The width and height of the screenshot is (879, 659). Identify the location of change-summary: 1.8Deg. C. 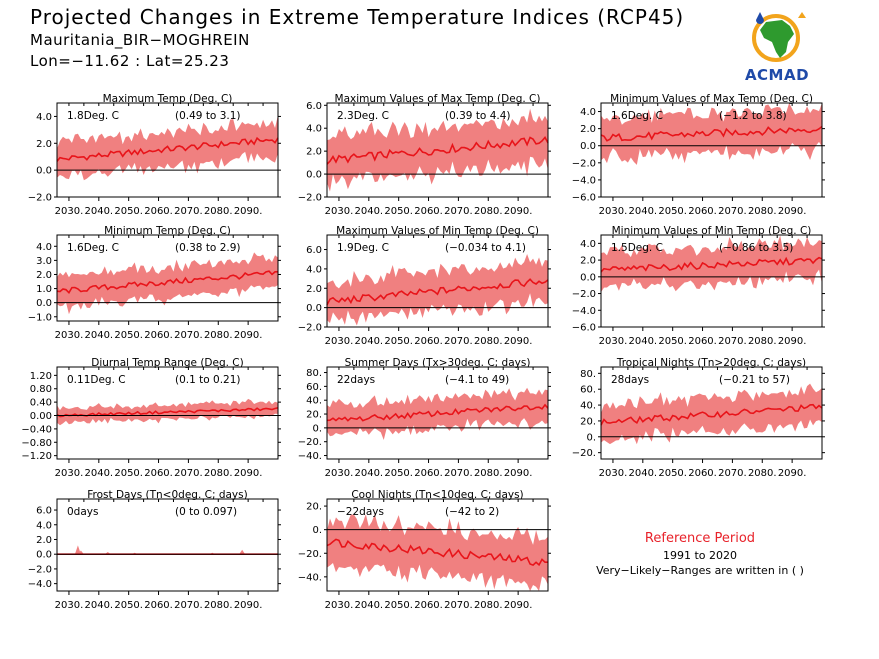
(93, 116).